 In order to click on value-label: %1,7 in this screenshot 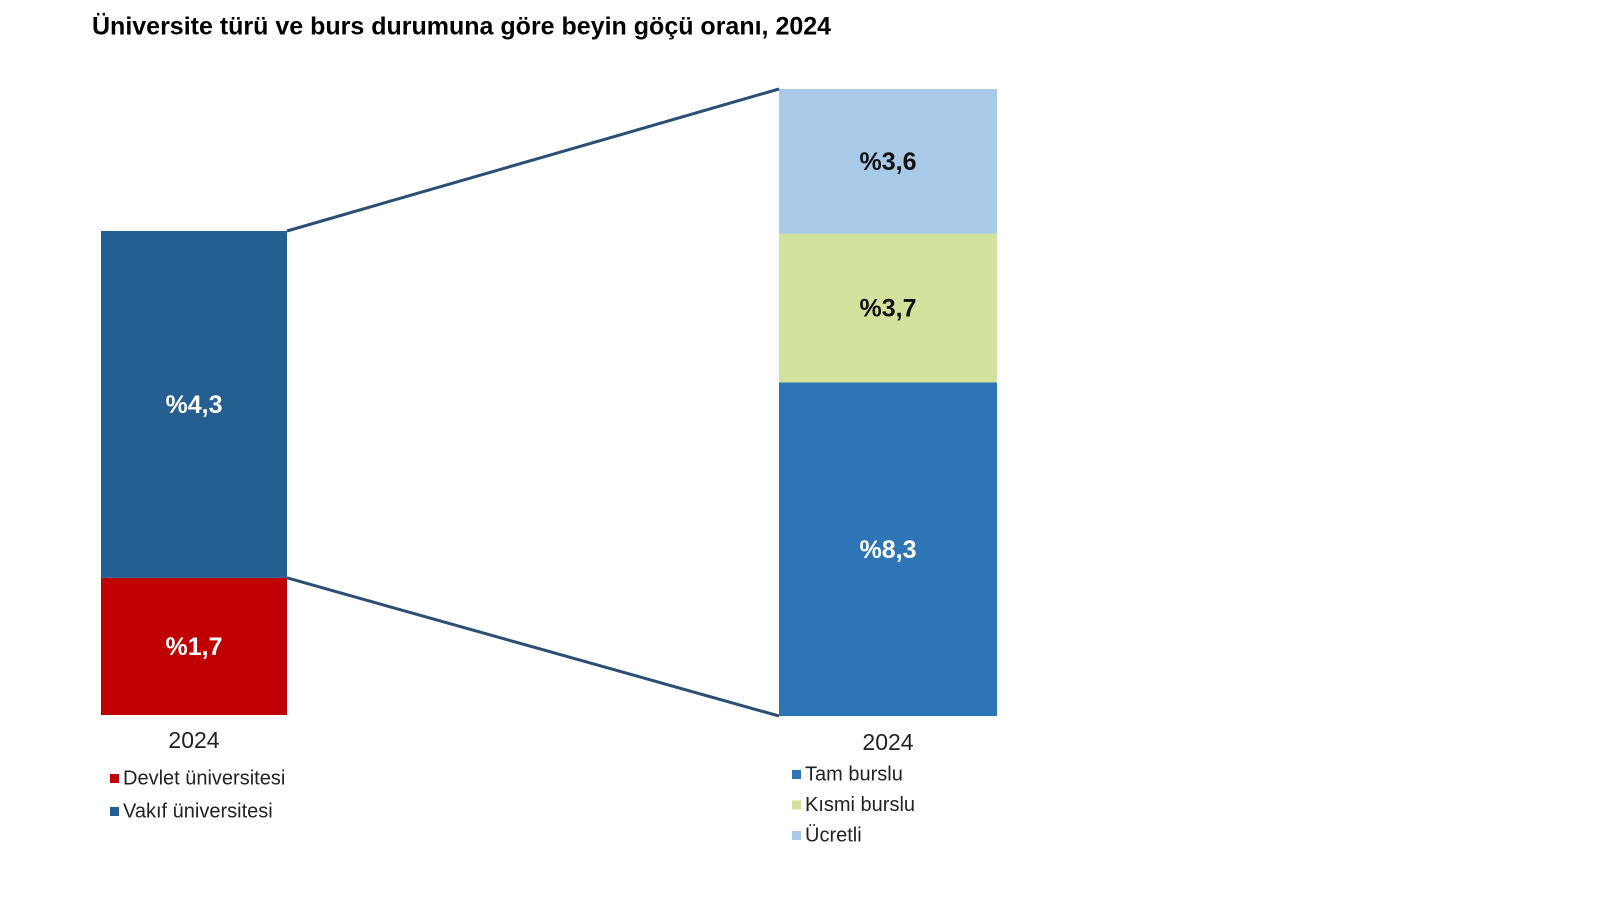, I will do `click(194, 647)`.